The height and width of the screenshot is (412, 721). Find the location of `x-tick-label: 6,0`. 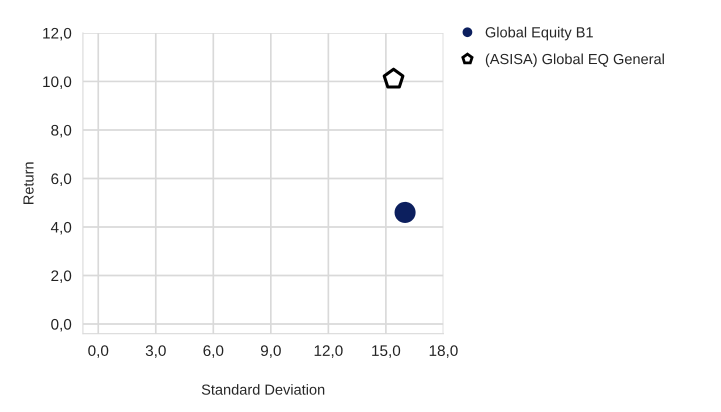

x-tick-label: 6,0 is located at coordinates (213, 351).